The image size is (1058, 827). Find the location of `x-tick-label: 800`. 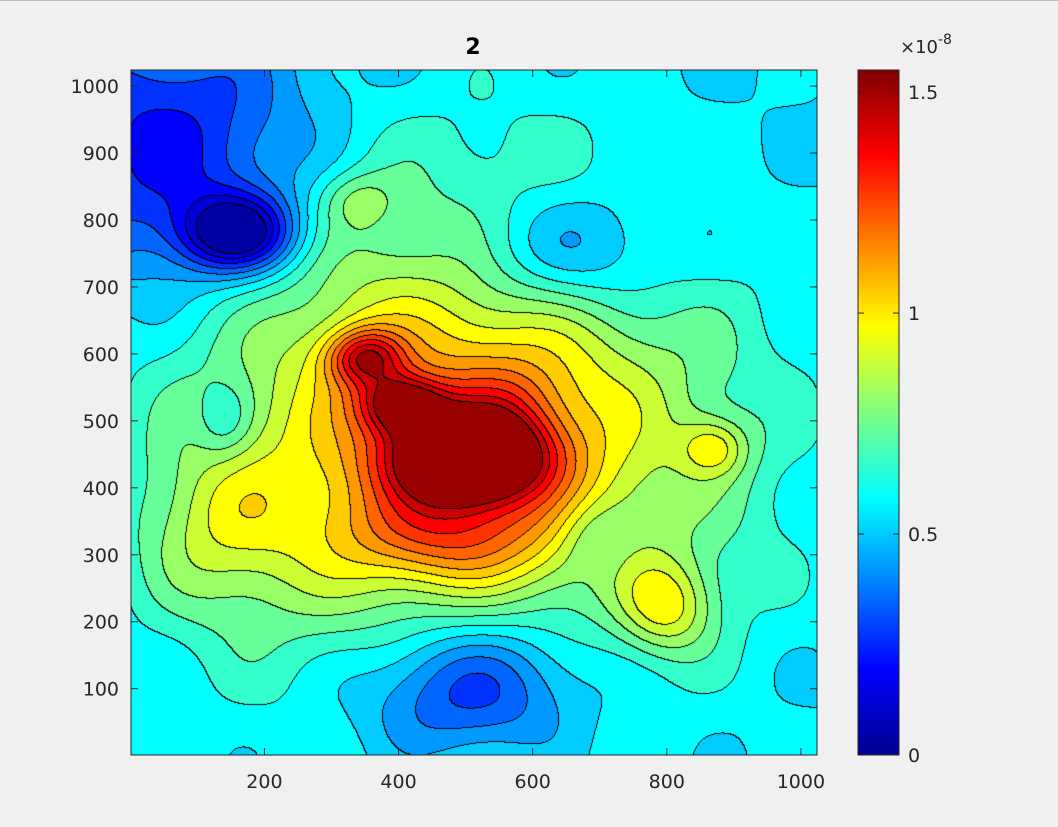

x-tick-label: 800 is located at coordinates (667, 782).